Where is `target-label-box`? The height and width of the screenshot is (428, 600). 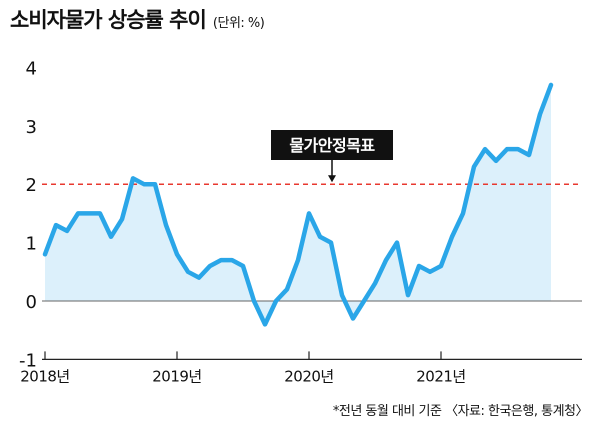 target-label-box is located at coordinates (332, 145).